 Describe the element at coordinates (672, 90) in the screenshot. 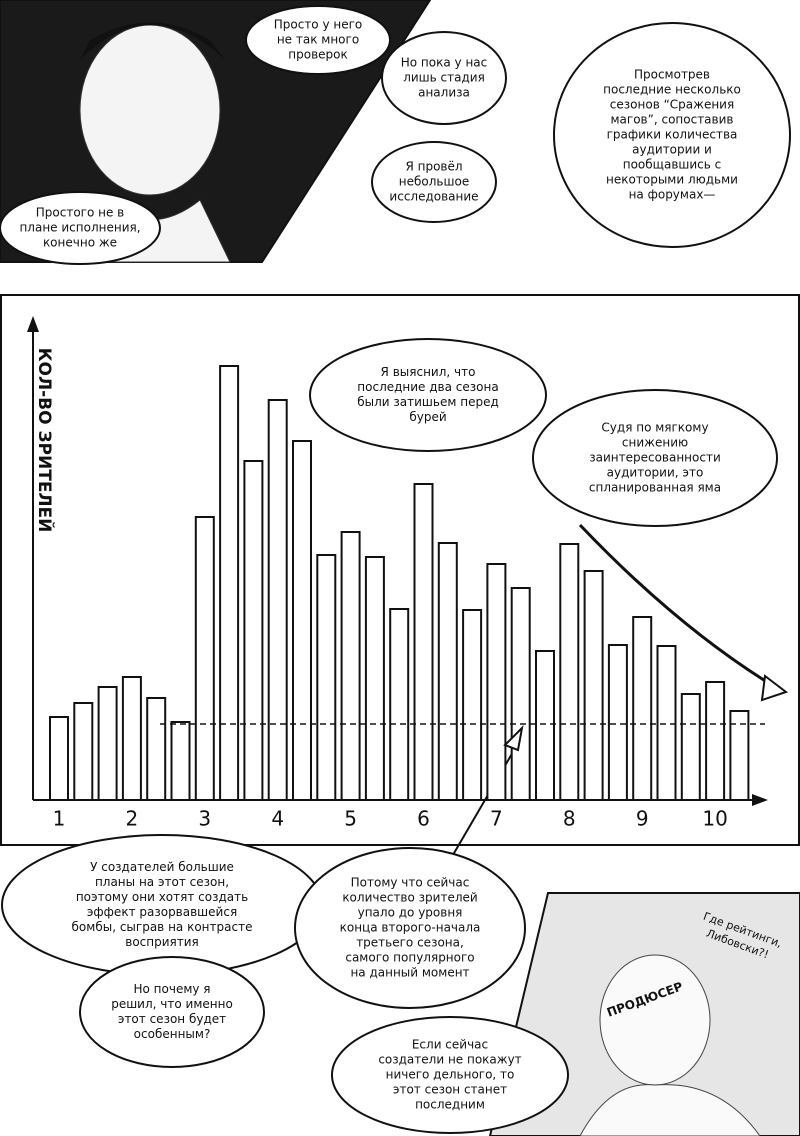

I see `bubble-text: последние несколько` at that location.